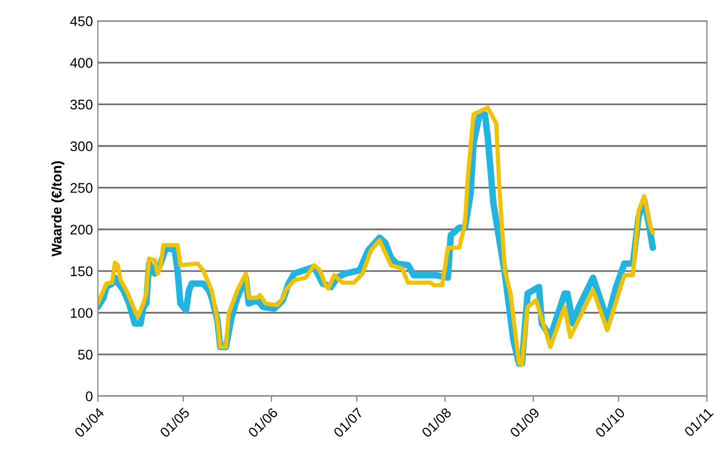 This screenshot has width=725, height=466. What do you see at coordinates (81, 21) in the screenshot?
I see `y-tick-label: 450` at bounding box center [81, 21].